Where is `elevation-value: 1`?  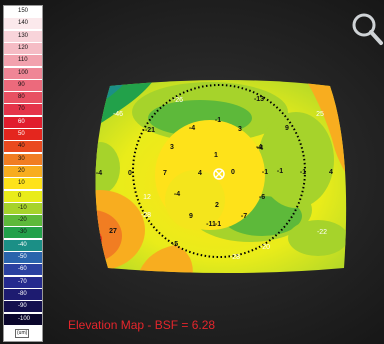
elevation-value: 1 is located at coordinates (216, 155).